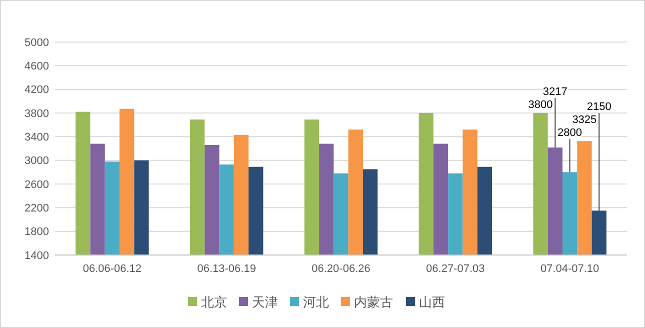  I want to click on y-tick-label: 5000, so click(36, 42).